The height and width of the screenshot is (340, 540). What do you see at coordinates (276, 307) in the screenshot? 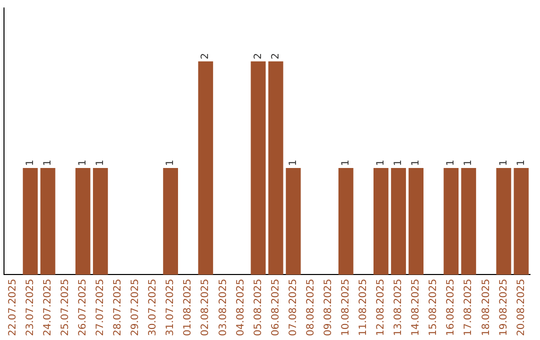
I see `x-tick-label: 06.08.2025` at bounding box center [276, 307].